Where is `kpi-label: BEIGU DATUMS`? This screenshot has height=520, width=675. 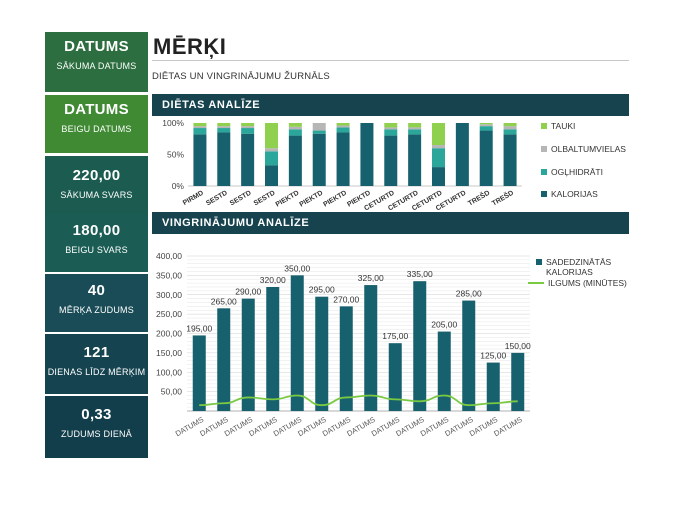
kpi-label: BEIGU DATUMS is located at coordinates (96, 129).